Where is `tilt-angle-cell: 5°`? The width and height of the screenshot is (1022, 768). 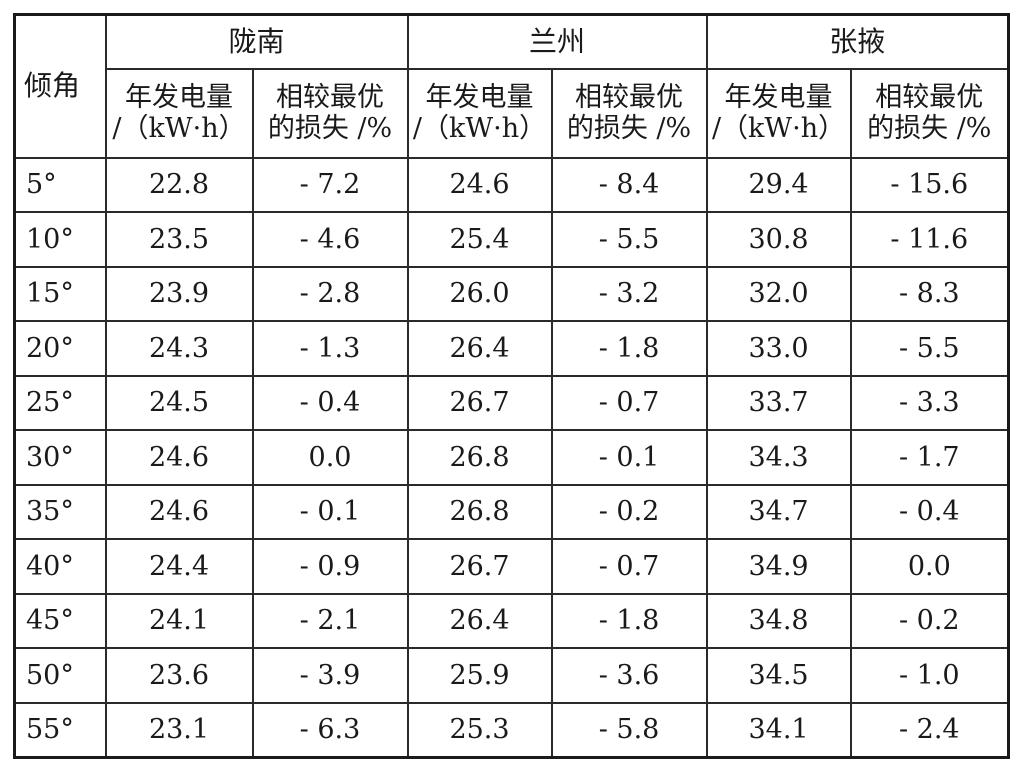
tilt-angle-cell: 5° is located at coordinates (60, 184).